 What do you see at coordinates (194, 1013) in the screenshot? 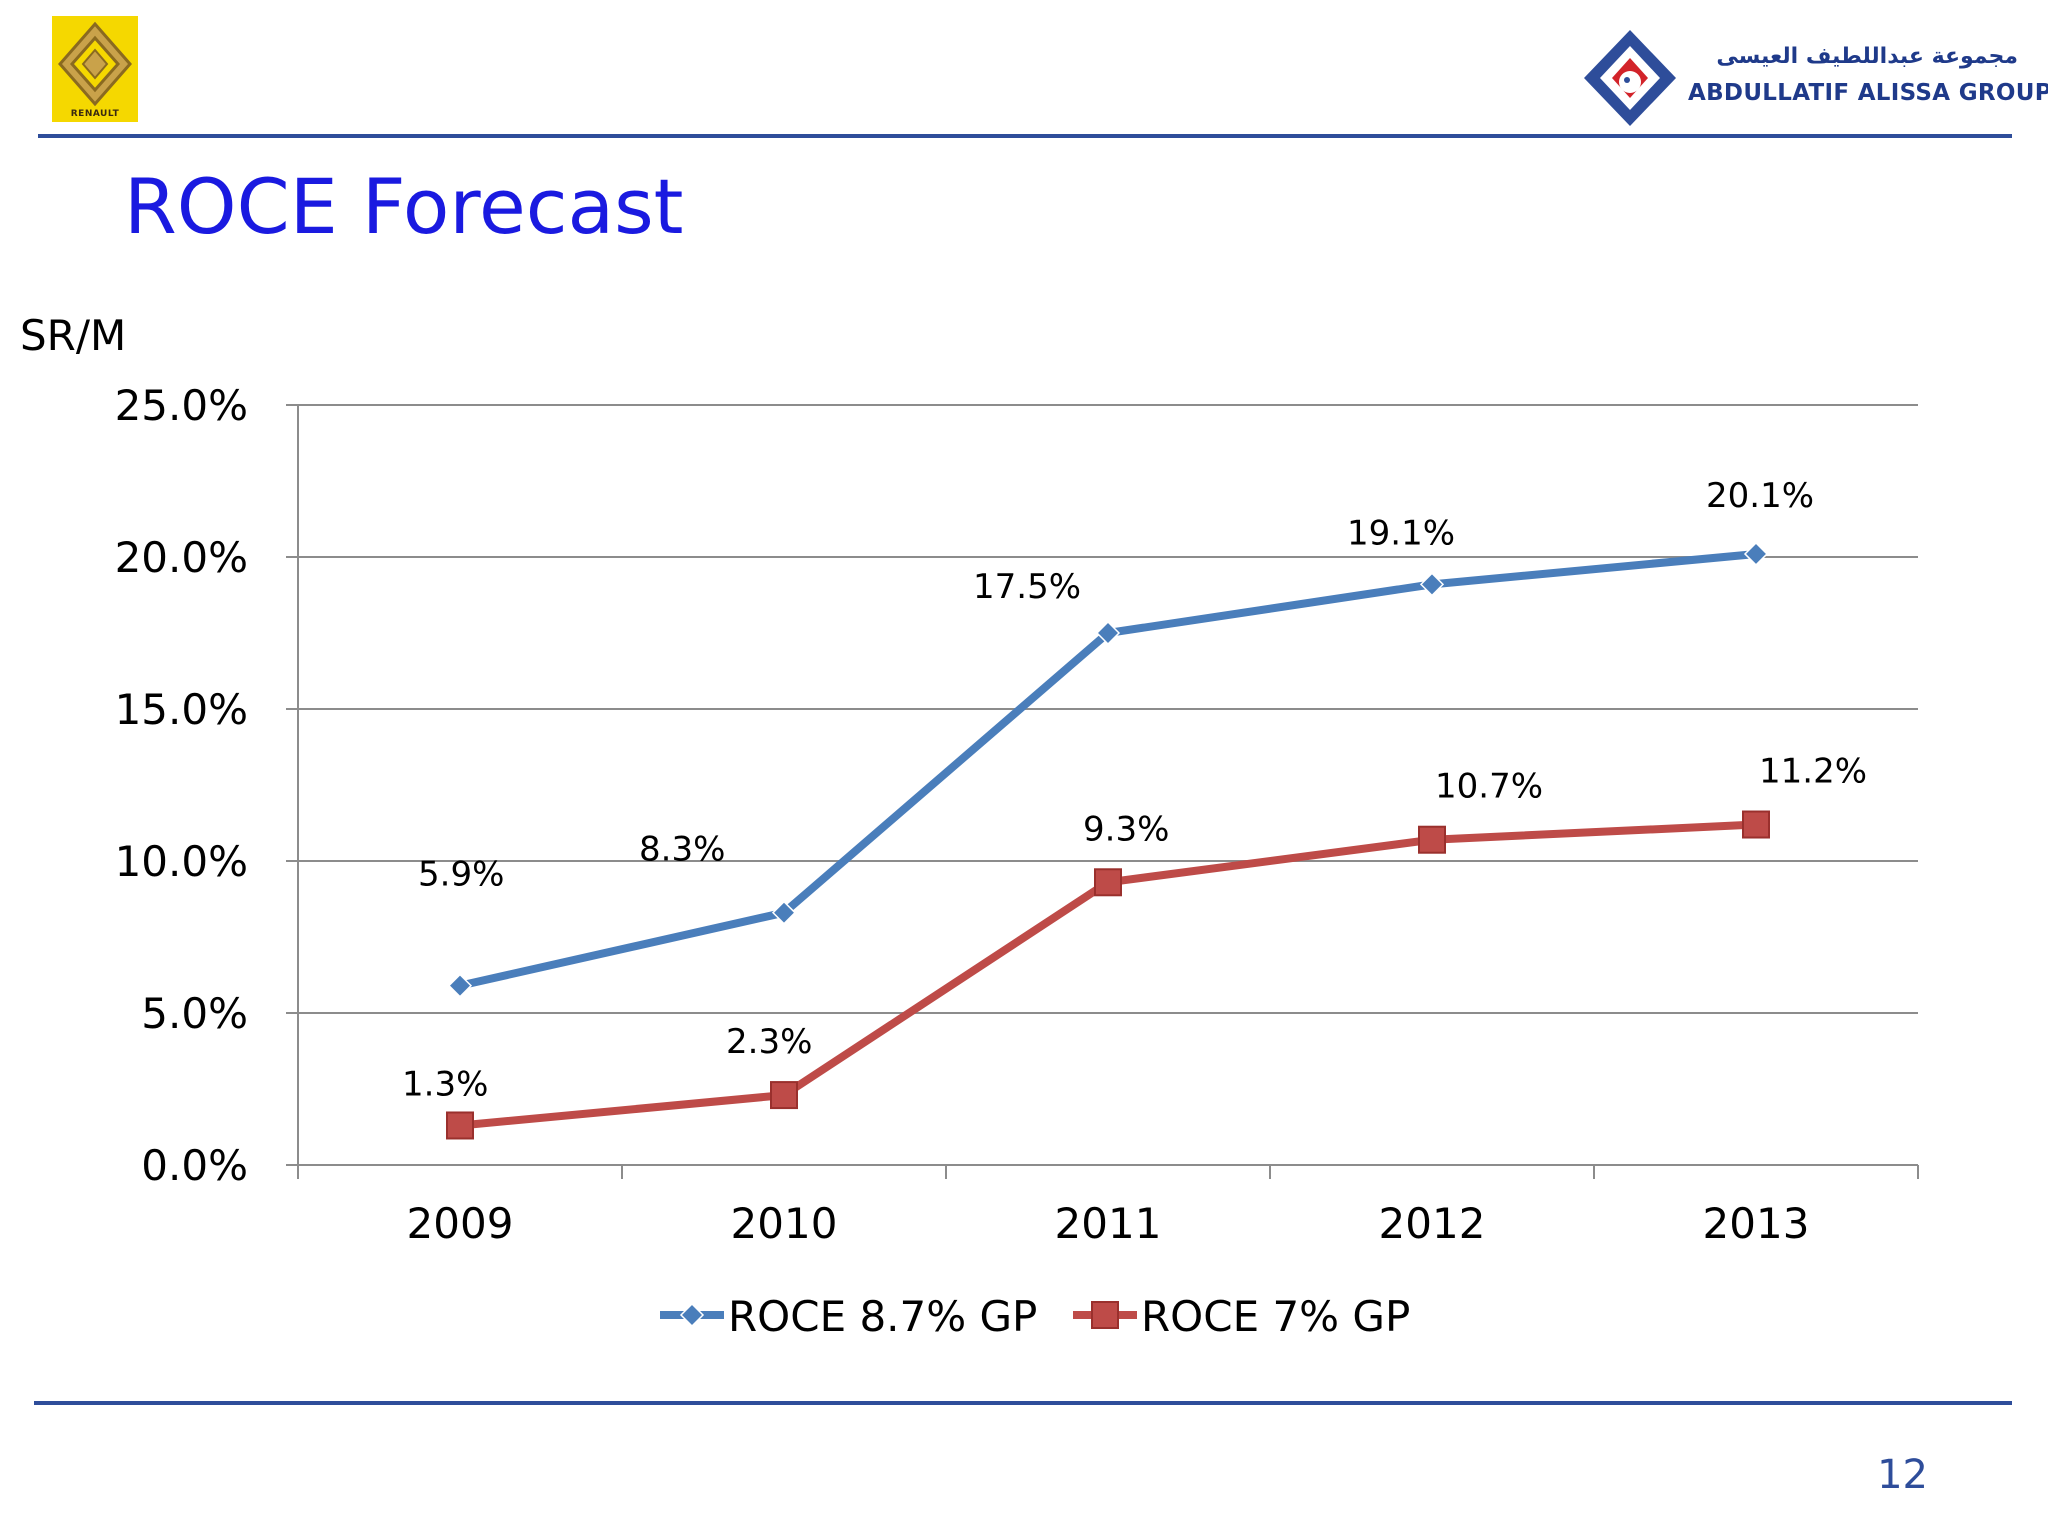
I see `y-tick-label: 5.0%` at bounding box center [194, 1013].